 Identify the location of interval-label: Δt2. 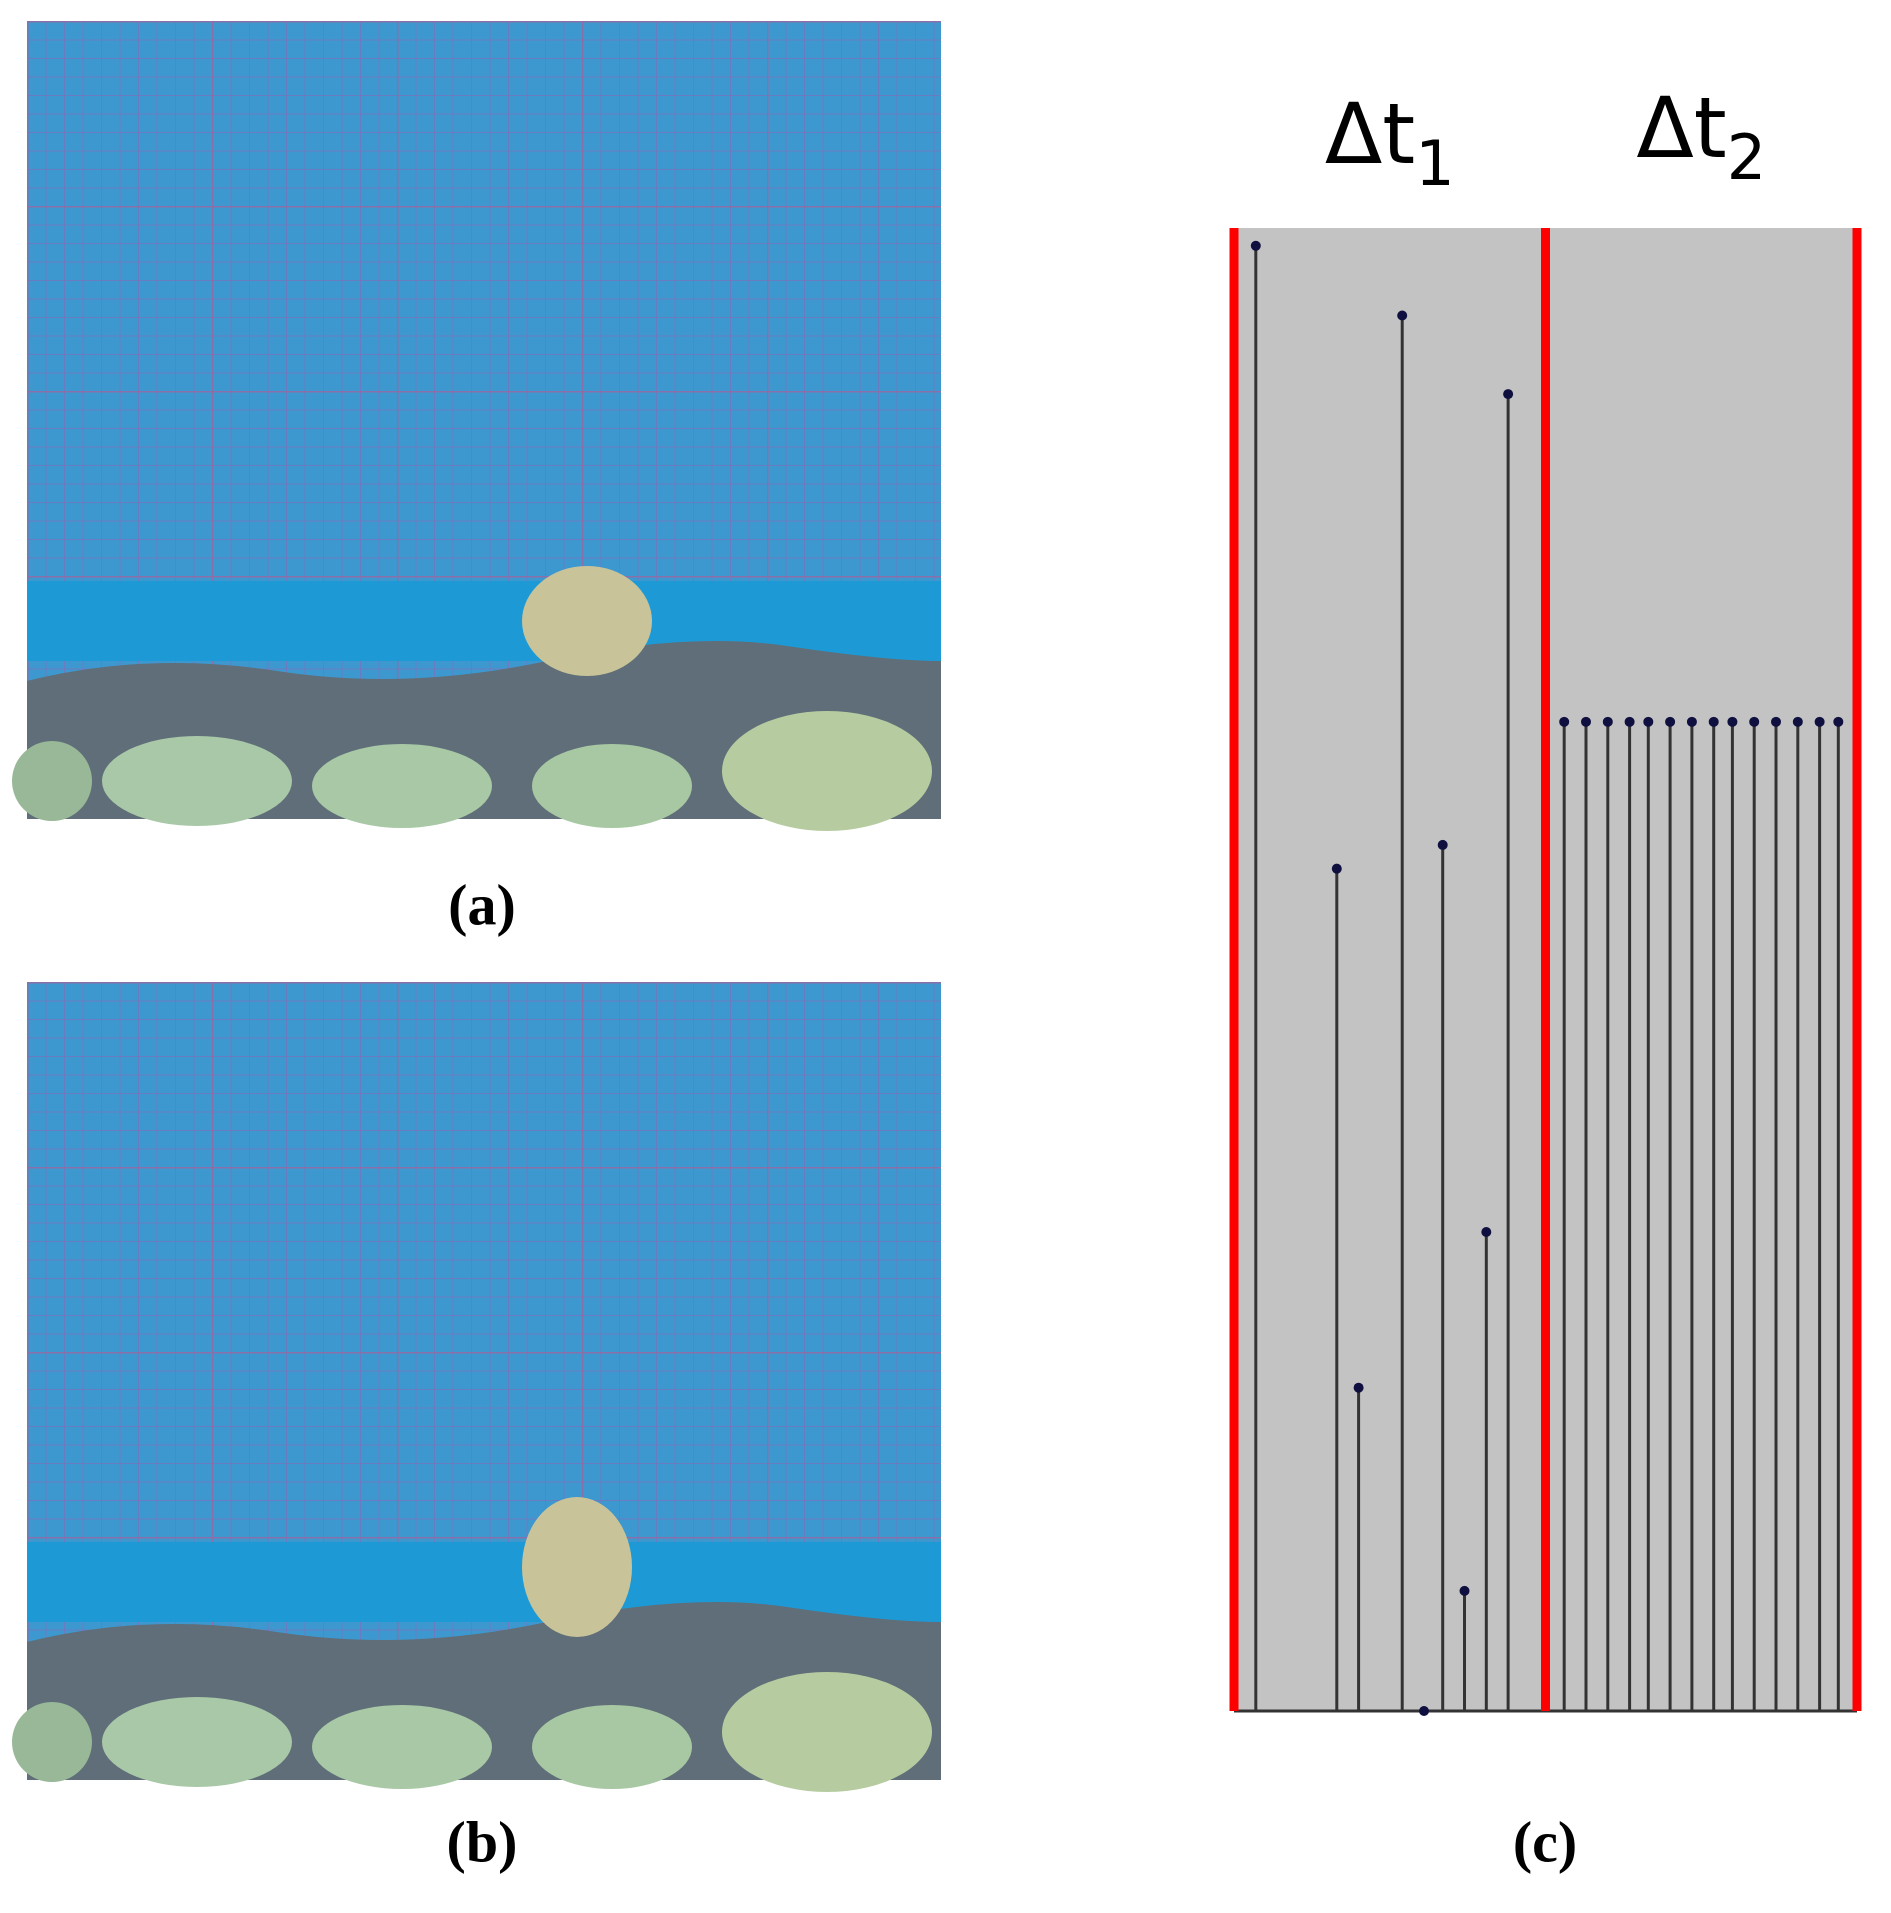
(1701, 136).